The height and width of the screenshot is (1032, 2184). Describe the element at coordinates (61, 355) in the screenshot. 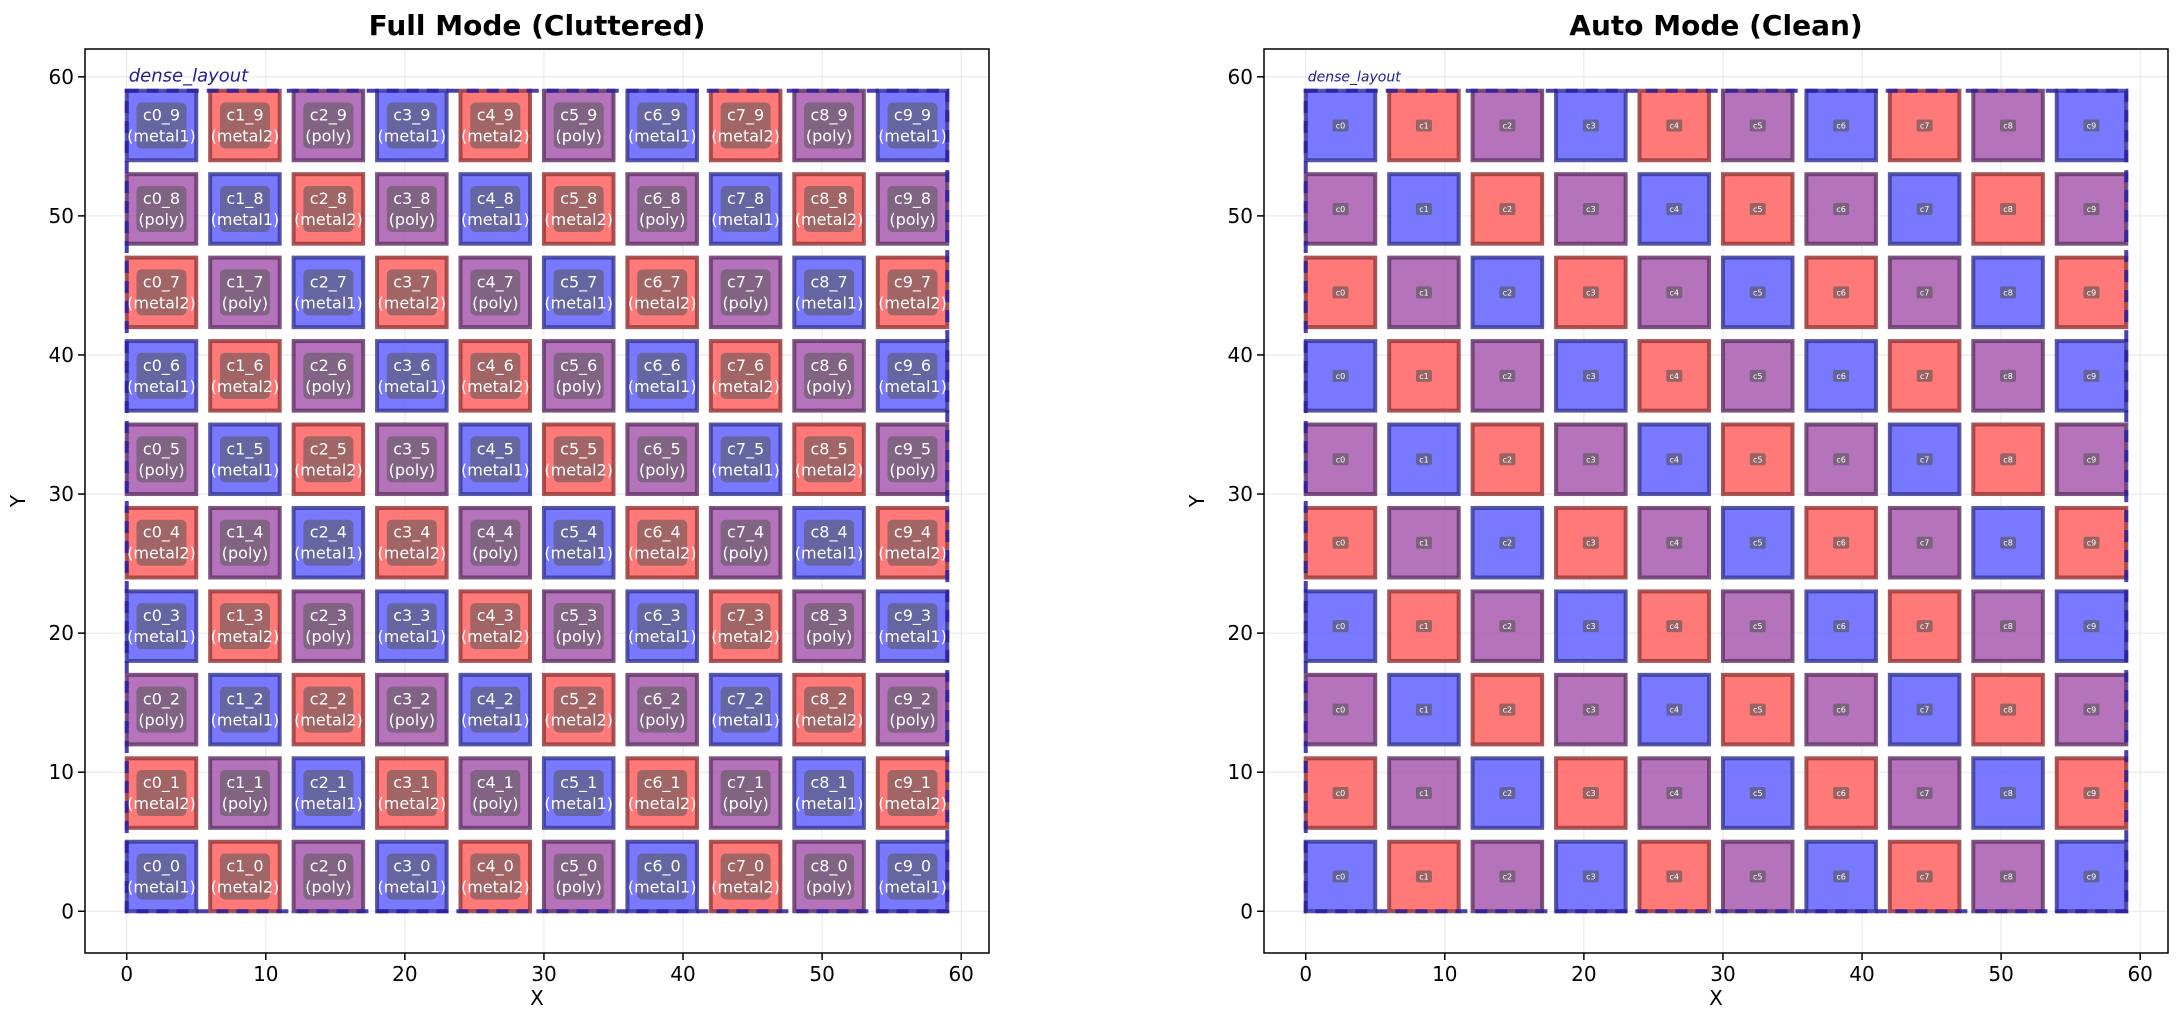

I see `y-tick-label: 40` at that location.